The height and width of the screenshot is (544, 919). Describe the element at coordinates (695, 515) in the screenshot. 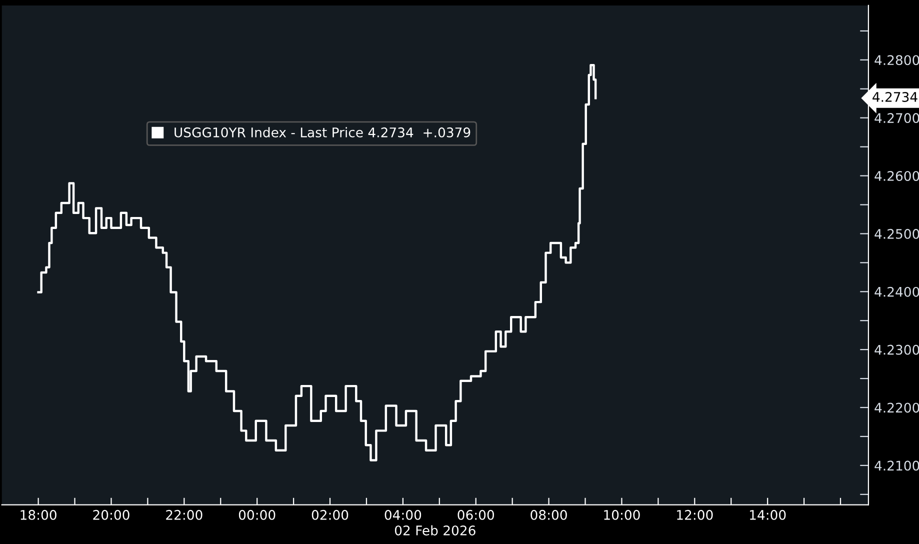

I see `x-tick-label: 12:00` at that location.